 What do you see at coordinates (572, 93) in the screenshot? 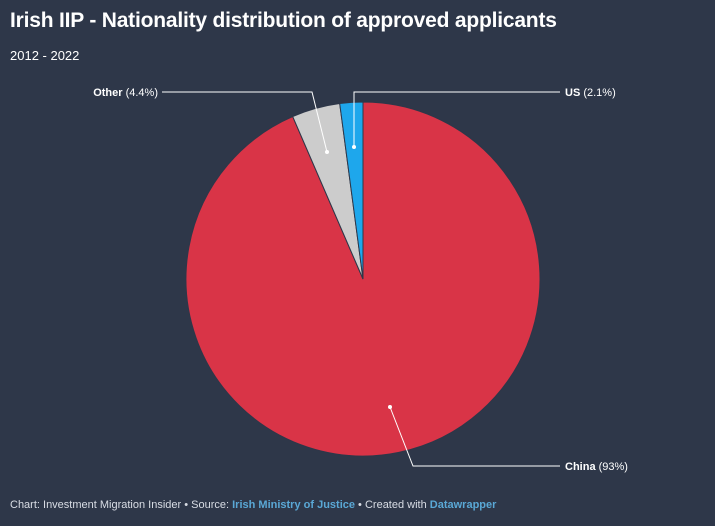
I see `slice-name-us: US` at bounding box center [572, 93].